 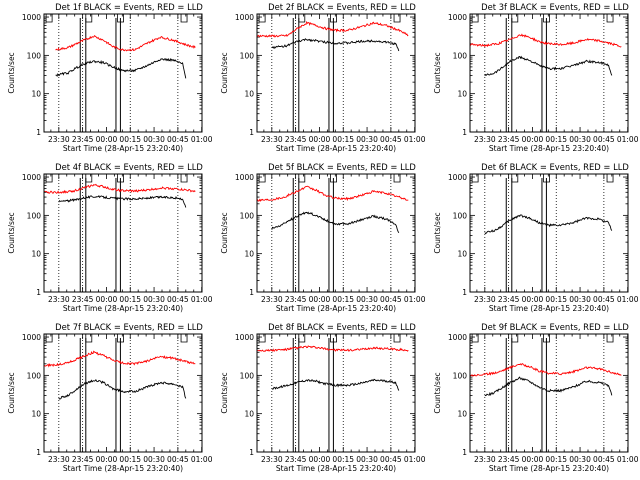 I want to click on x-tick-label: 00:15, so click(x=130, y=139).